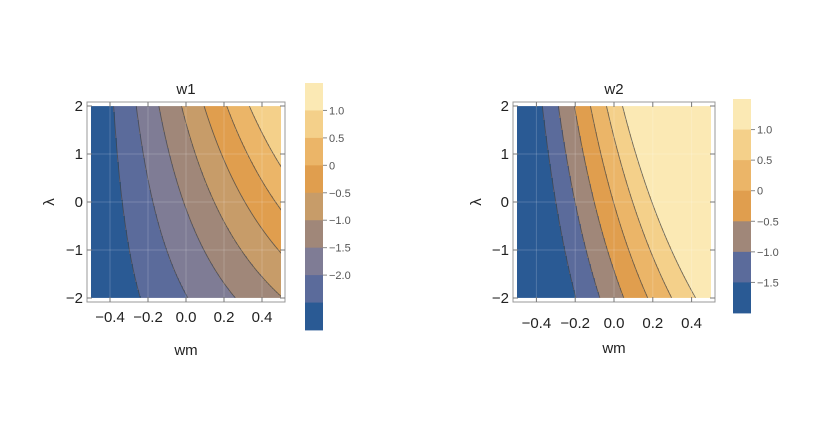 Image resolution: width=830 pixels, height=433 pixels. I want to click on chart-title: w1, so click(185, 89).